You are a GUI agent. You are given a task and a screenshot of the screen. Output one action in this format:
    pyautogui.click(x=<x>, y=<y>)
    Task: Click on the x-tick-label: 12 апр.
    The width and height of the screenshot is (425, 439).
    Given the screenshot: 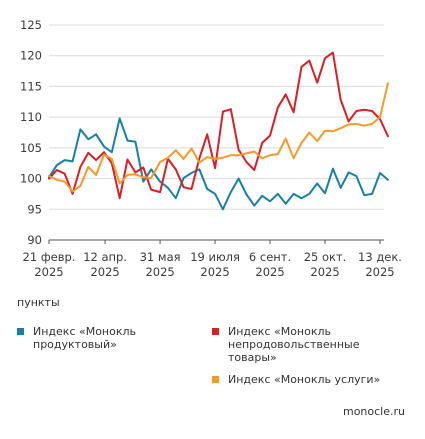 What is the action you would take?
    pyautogui.click(x=105, y=257)
    